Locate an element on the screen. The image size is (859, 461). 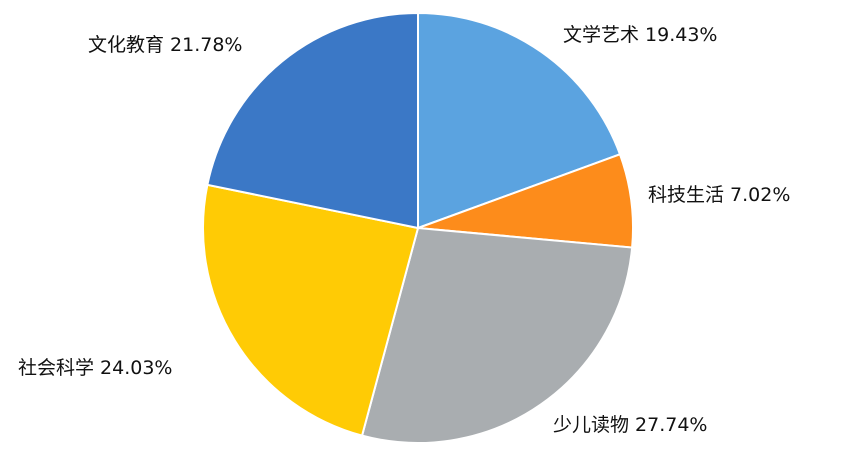
slice-label: 科技生活 7.02% is located at coordinates (719, 195).